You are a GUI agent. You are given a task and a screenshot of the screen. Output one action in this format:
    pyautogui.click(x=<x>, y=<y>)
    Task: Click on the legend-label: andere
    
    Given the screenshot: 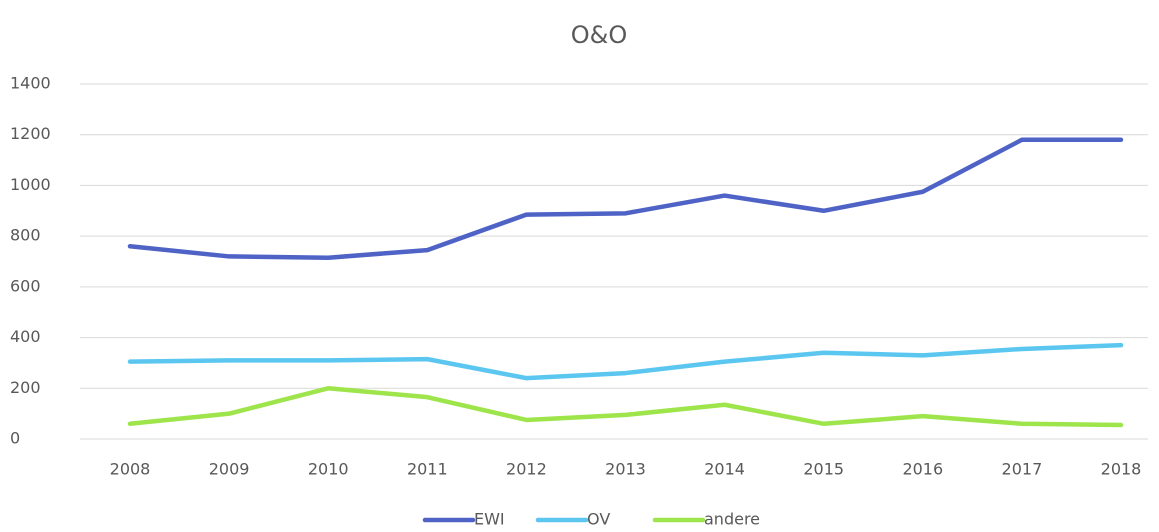 What is the action you would take?
    pyautogui.click(x=732, y=519)
    